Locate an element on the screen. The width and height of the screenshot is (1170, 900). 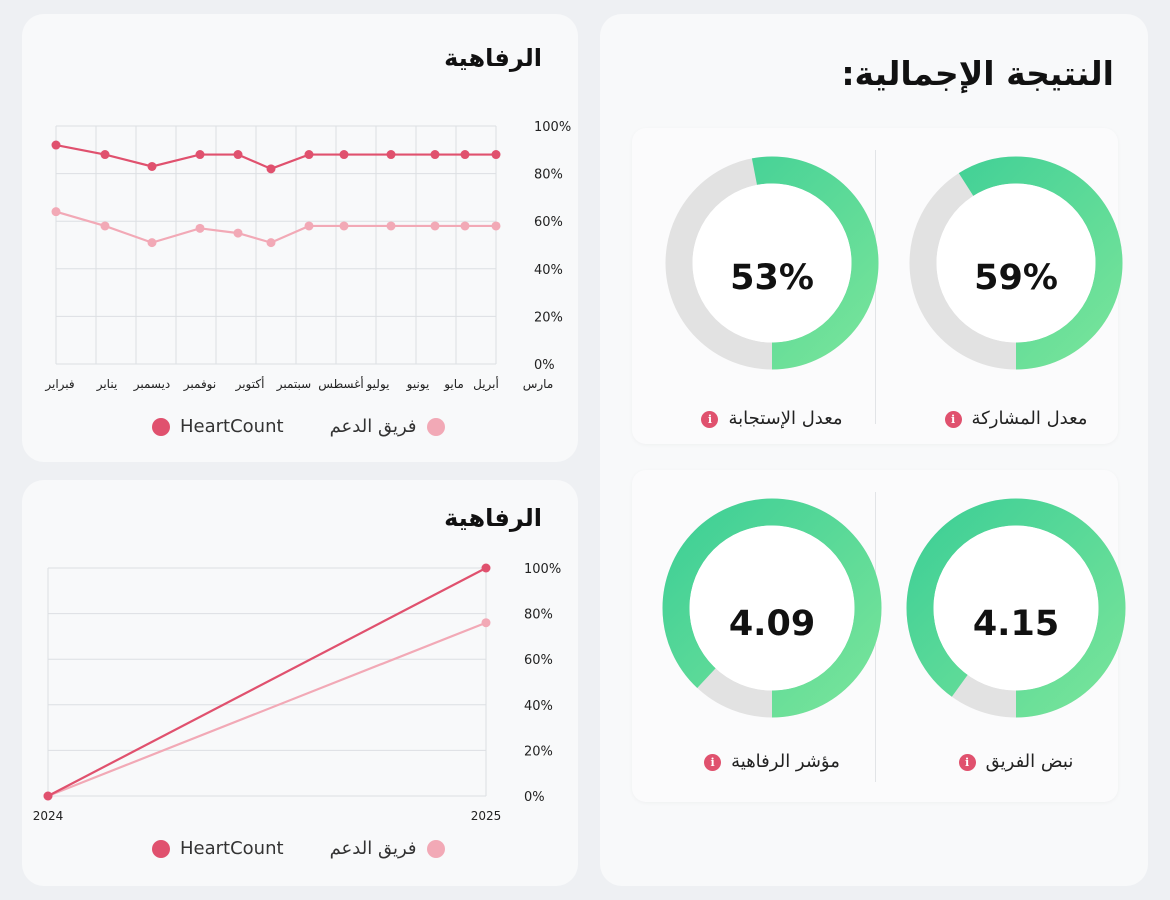
response-rate-label: معدل الإستجابة i is located at coordinates (772, 418).